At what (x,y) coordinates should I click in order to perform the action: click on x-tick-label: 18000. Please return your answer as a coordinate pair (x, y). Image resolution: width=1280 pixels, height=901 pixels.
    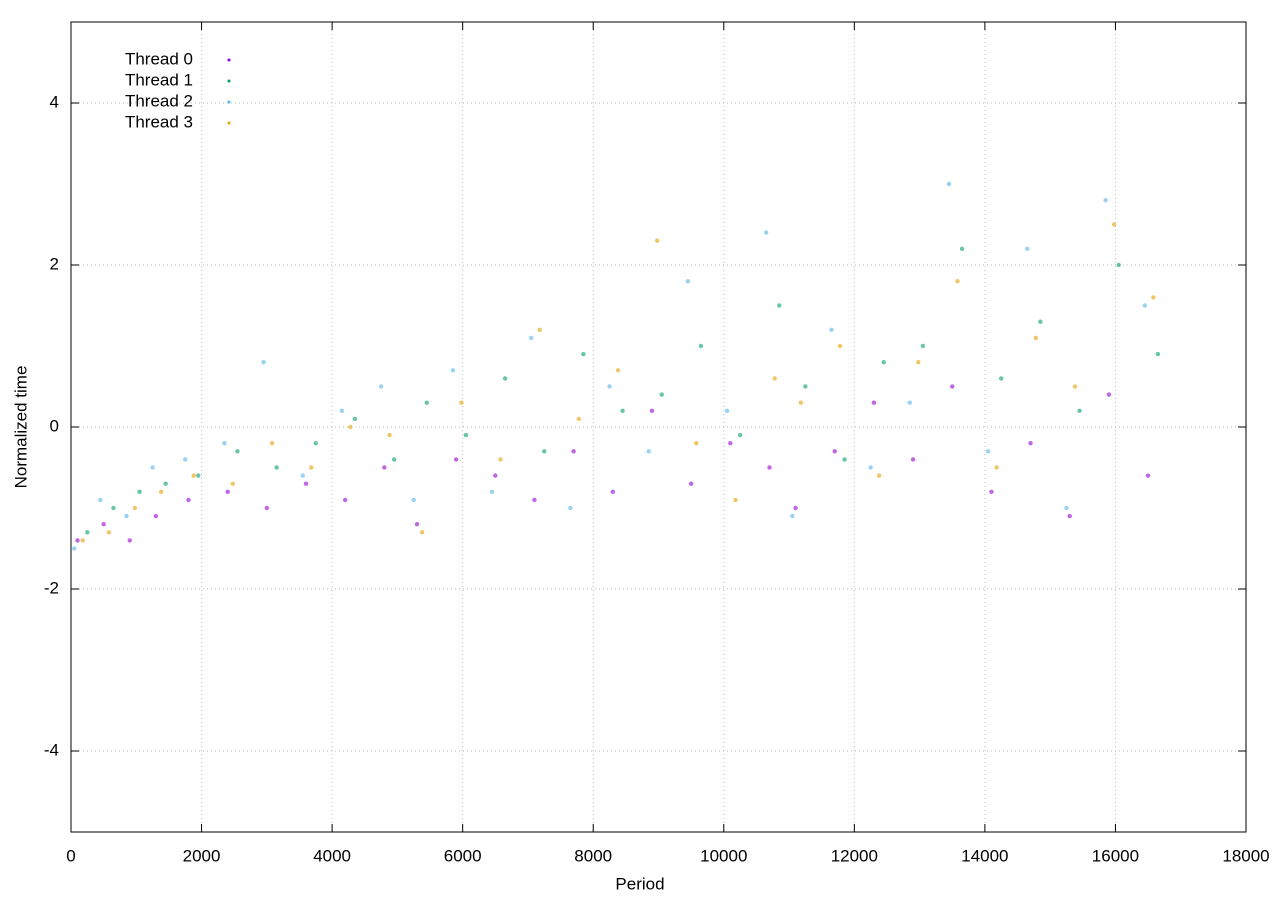
    Looking at the image, I should click on (1245, 855).